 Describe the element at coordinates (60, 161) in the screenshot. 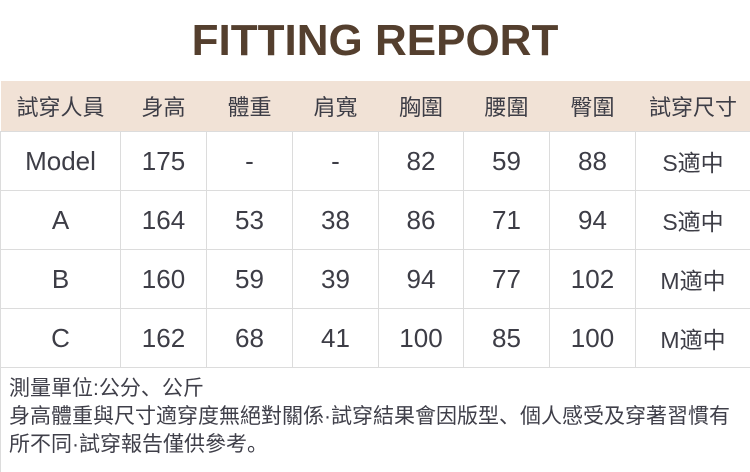

I see `cell-tester: Model` at that location.